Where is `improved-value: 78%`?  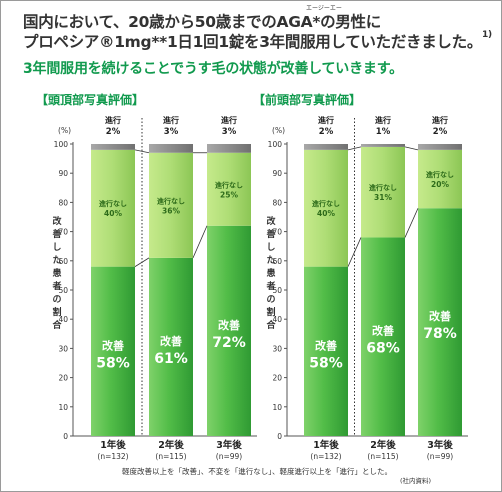
improved-value: 78% is located at coordinates (440, 334).